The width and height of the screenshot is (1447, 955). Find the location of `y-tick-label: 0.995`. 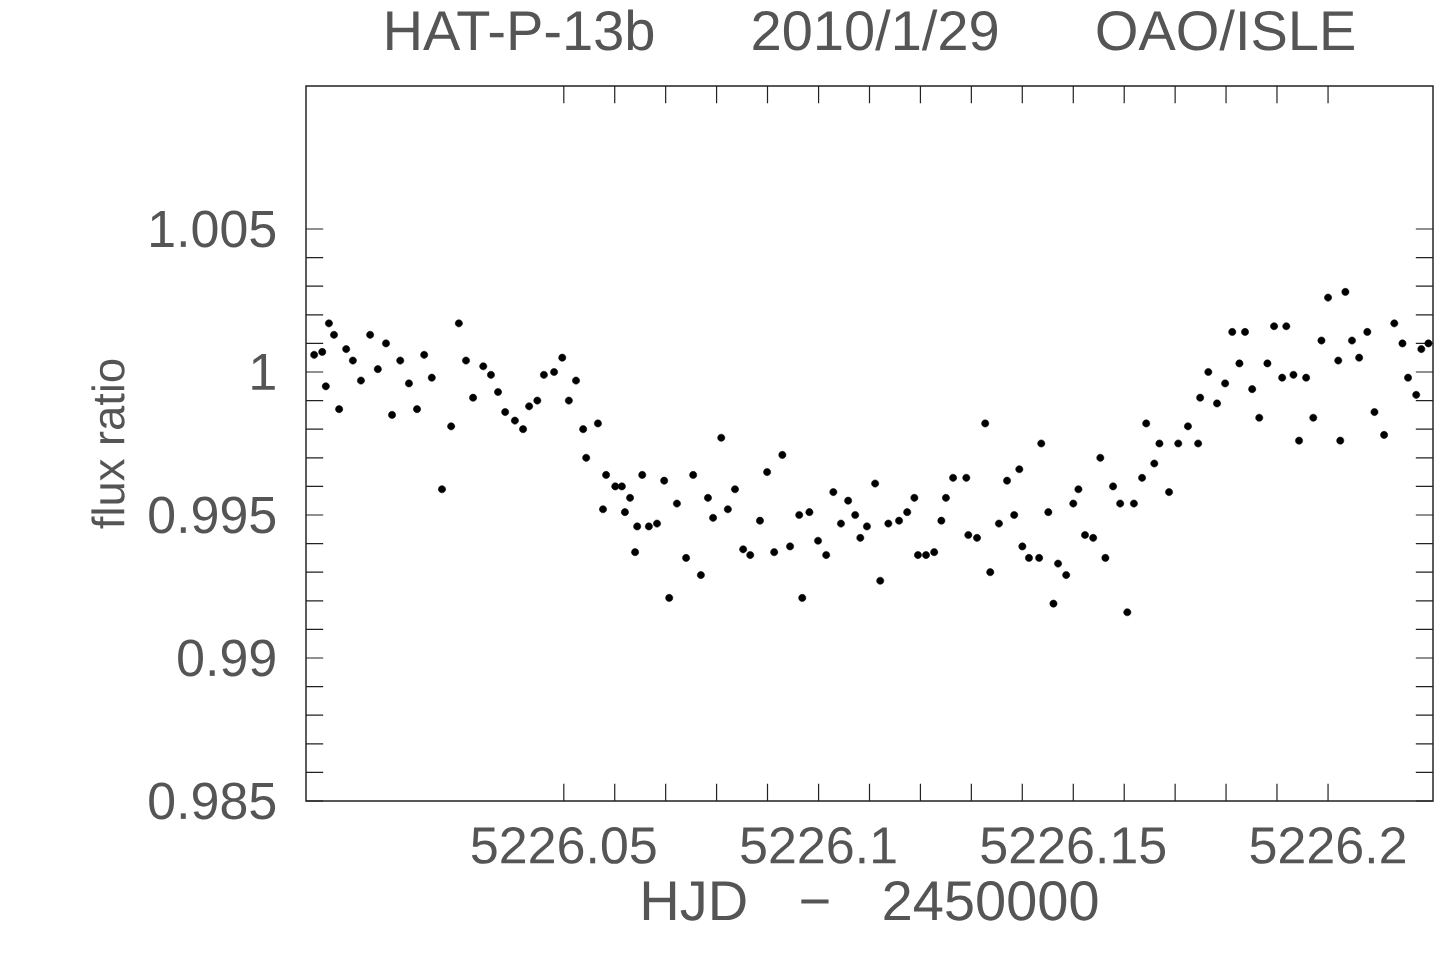

y-tick-label: 0.995 is located at coordinates (212, 515).